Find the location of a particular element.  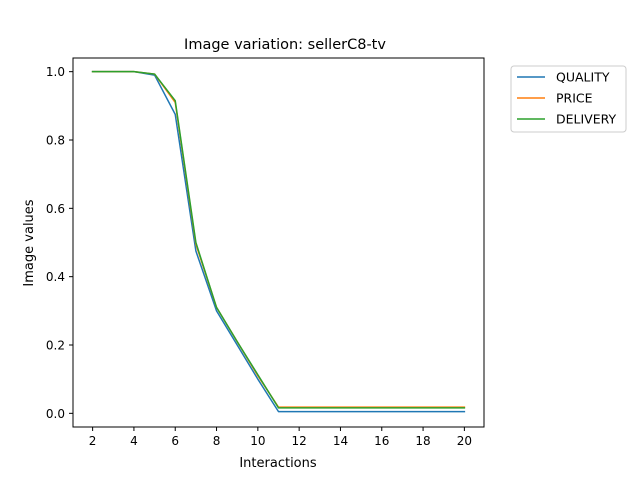

x-tick-label: 10 is located at coordinates (257, 441).